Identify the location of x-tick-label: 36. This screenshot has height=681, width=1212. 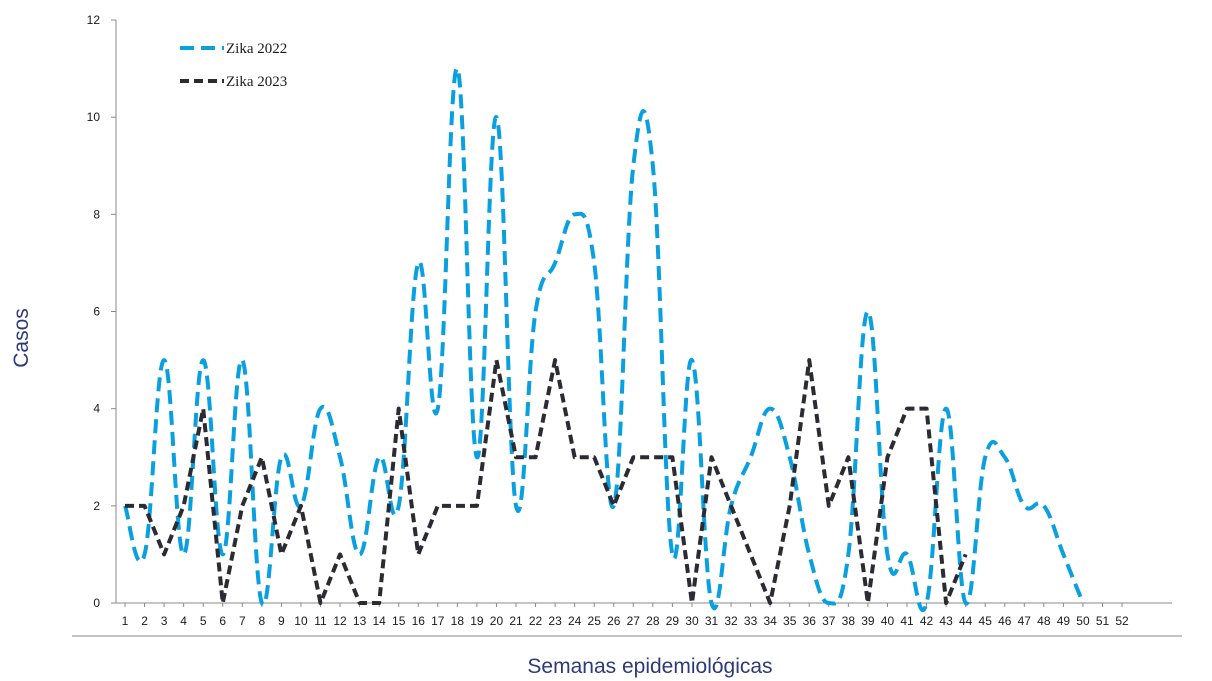
(810, 621).